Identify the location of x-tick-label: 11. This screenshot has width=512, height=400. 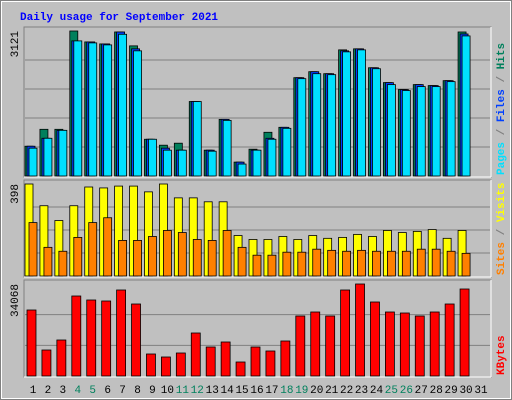
(183, 391).